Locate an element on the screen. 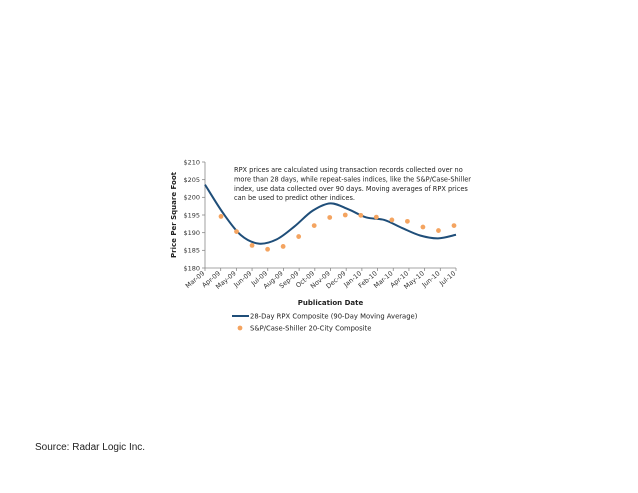 The width and height of the screenshot is (638, 493). y-axis-title: Price Per Square Foot is located at coordinates (174, 214).